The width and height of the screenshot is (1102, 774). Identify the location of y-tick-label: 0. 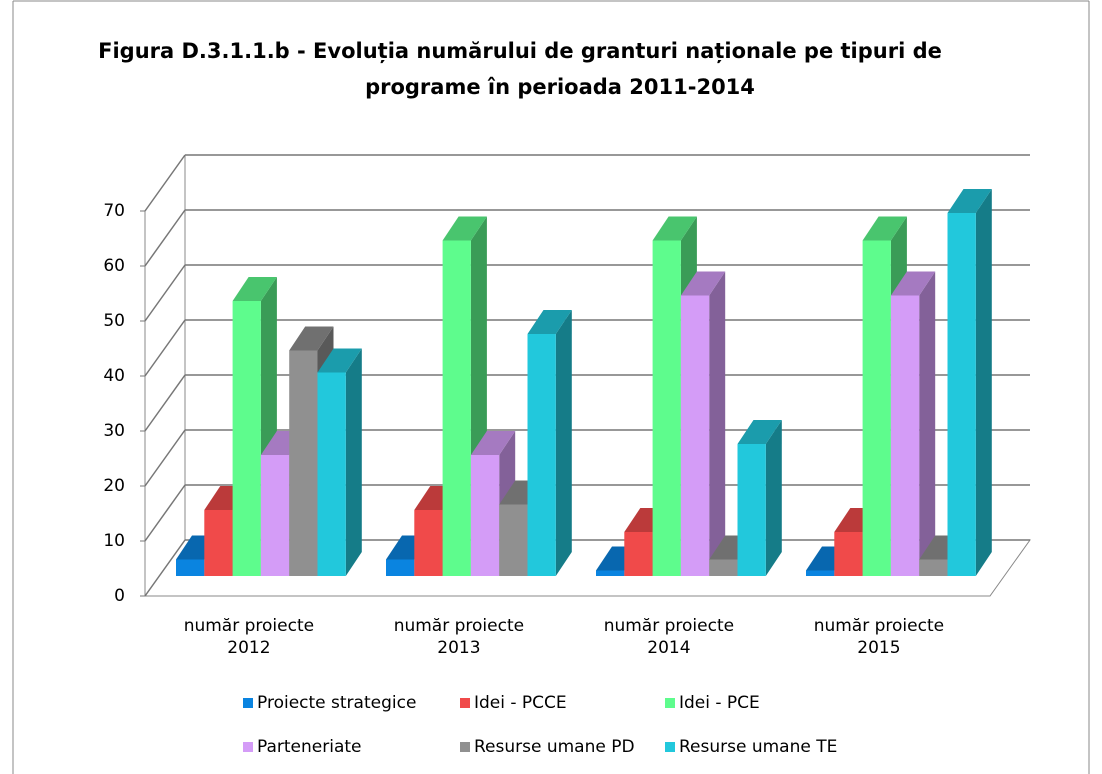
(119, 596).